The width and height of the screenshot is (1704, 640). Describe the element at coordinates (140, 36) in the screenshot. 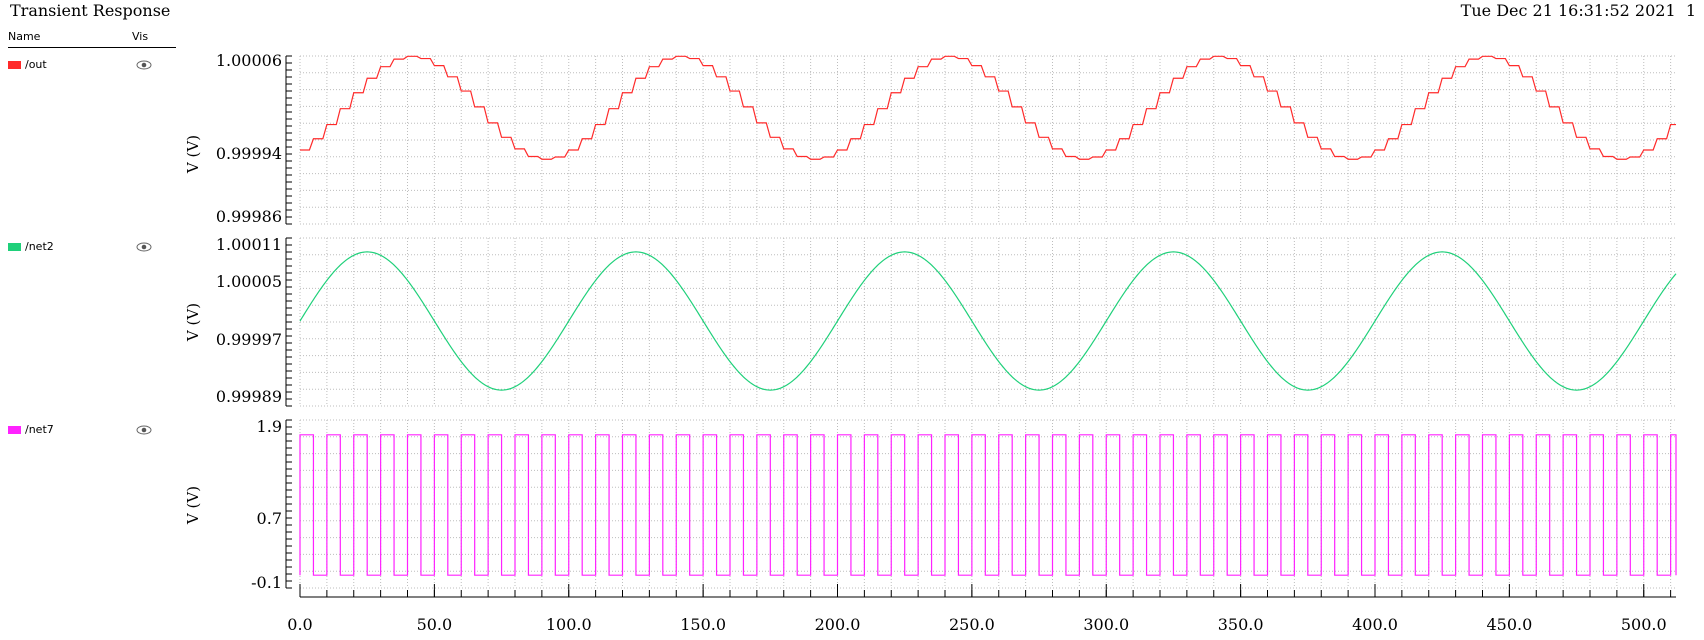

I see `legend-vis-header: Vis` at that location.